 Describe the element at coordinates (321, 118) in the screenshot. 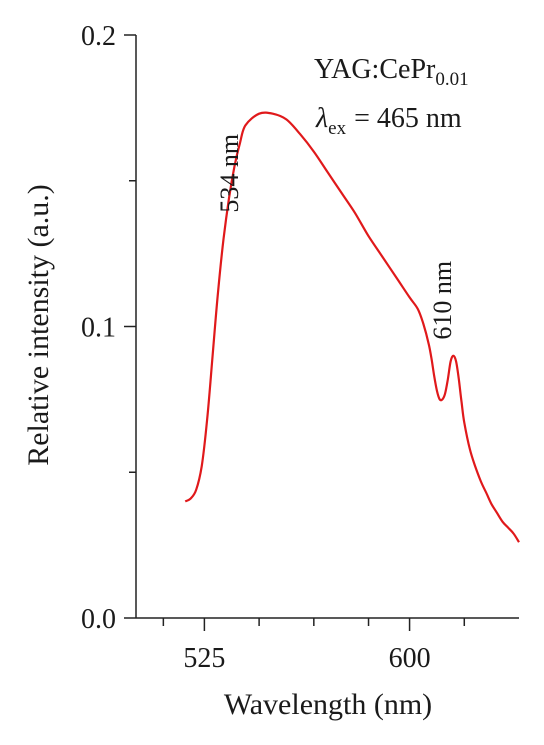

I see `legend-lambda: λ` at that location.